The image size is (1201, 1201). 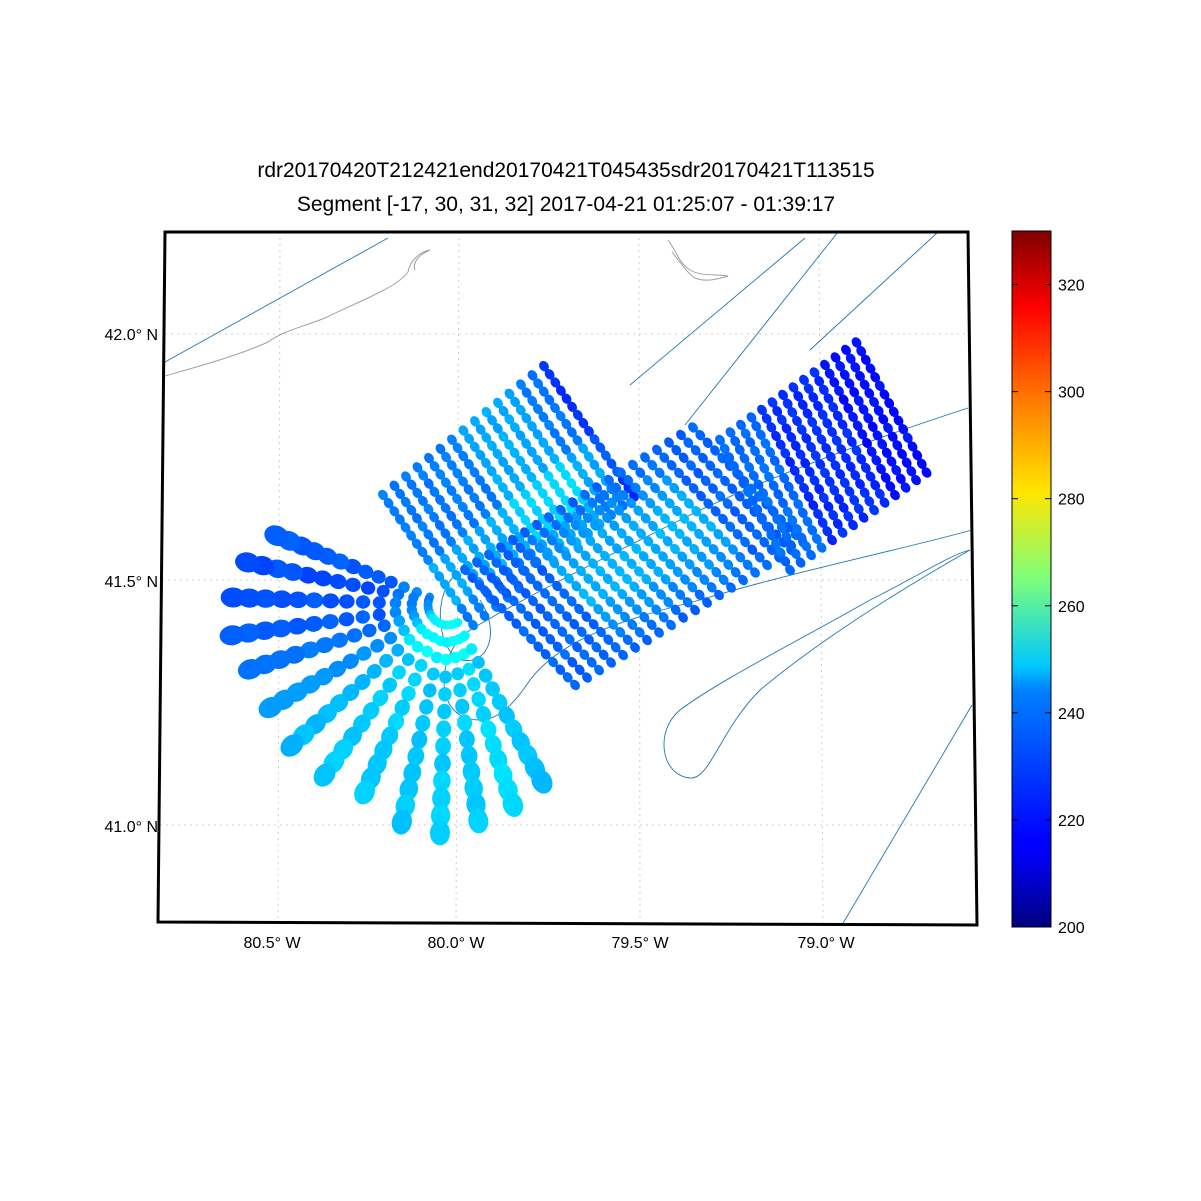 What do you see at coordinates (131, 582) in the screenshot?
I see `lat-label-41-5: 41.5° N` at bounding box center [131, 582].